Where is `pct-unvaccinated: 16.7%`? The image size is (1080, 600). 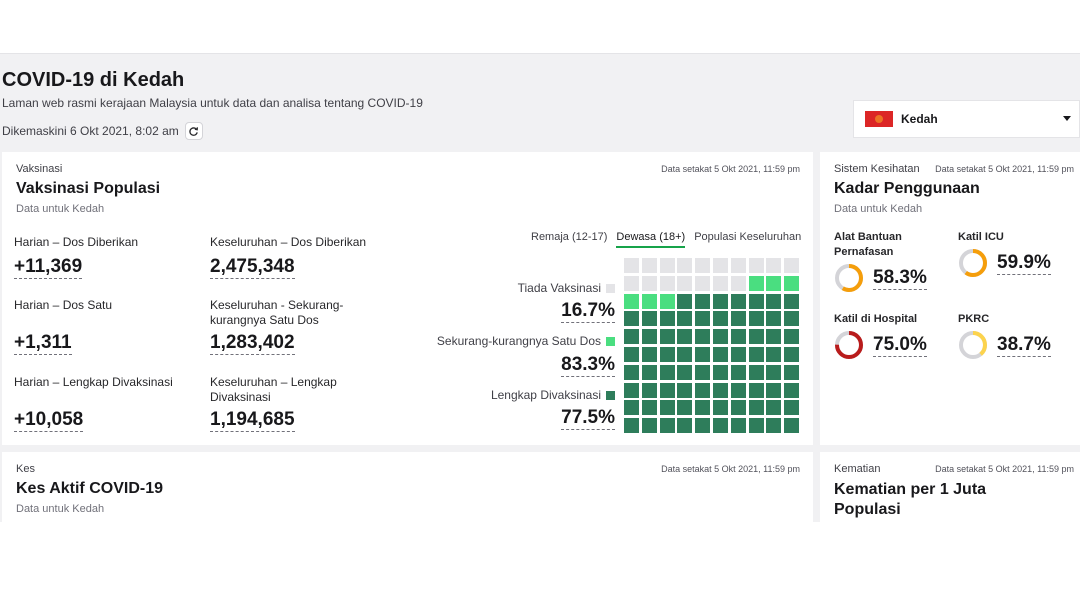
pct-unvaccinated: 16.7% is located at coordinates (588, 311).